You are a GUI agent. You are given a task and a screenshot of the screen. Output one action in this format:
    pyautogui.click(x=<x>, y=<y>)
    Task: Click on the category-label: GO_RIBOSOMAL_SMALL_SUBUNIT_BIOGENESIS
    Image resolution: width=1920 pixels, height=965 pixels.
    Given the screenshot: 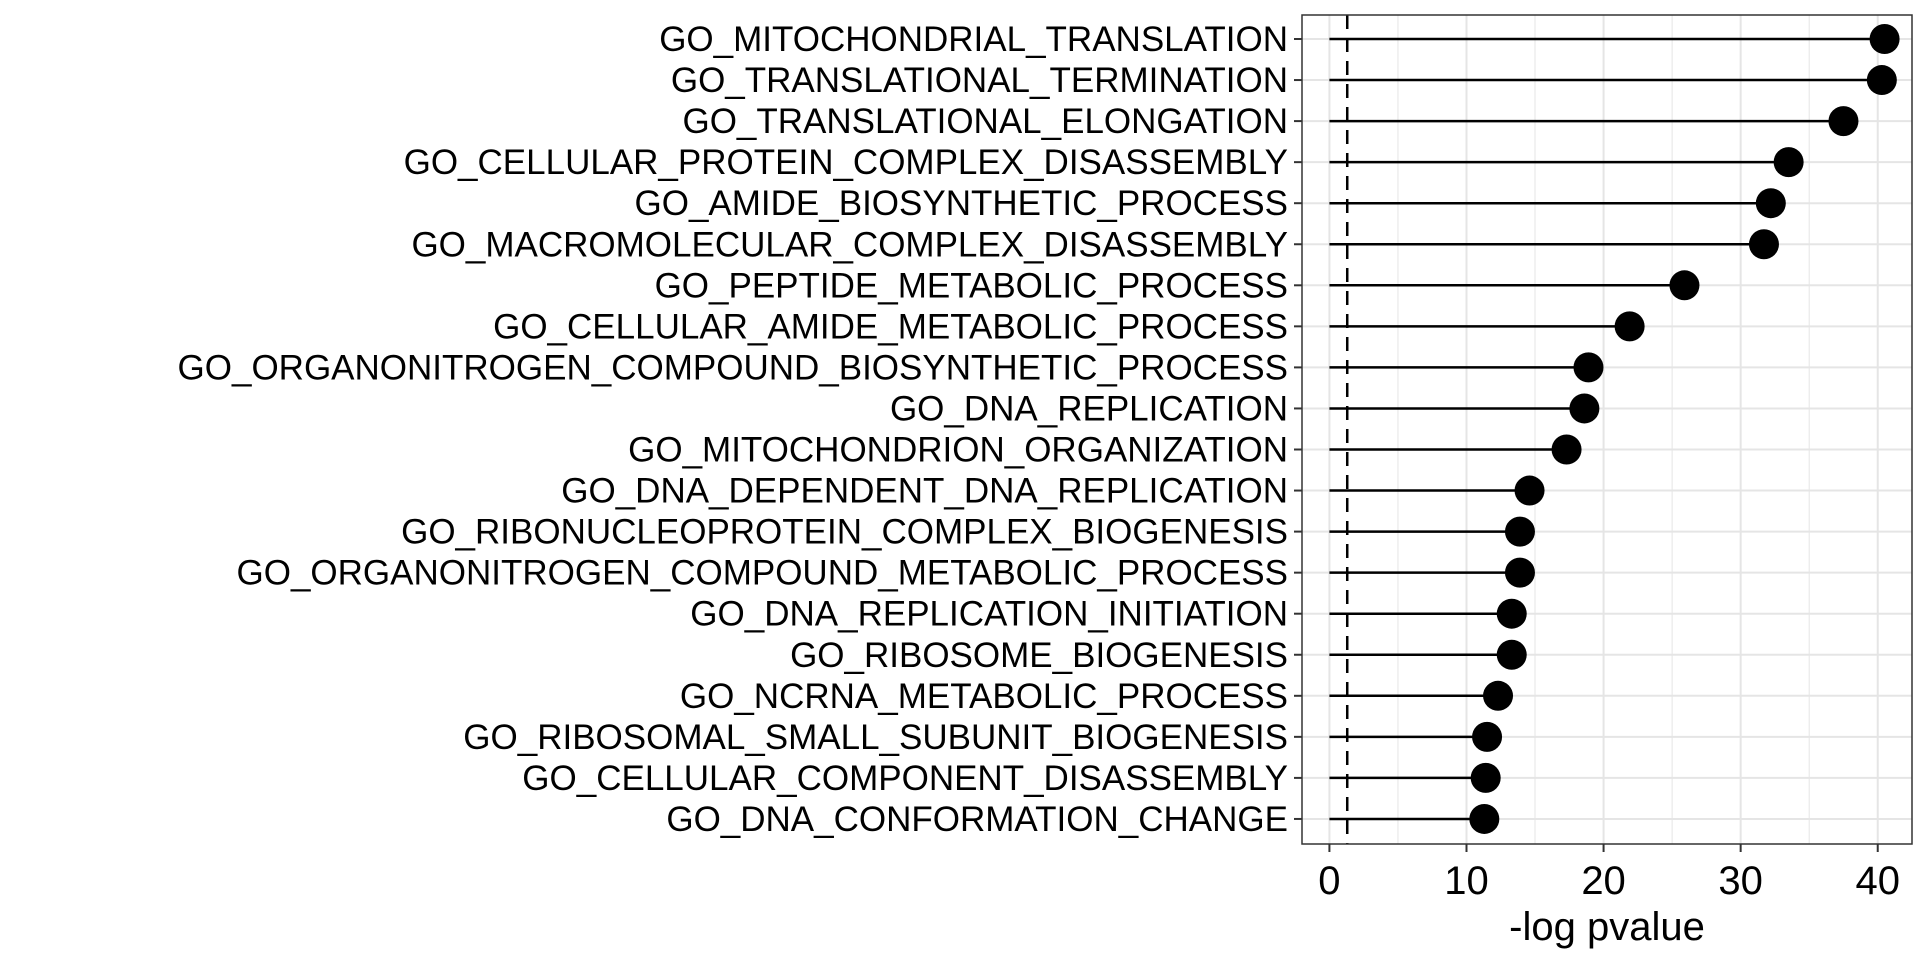 What is the action you would take?
    pyautogui.click(x=875, y=737)
    